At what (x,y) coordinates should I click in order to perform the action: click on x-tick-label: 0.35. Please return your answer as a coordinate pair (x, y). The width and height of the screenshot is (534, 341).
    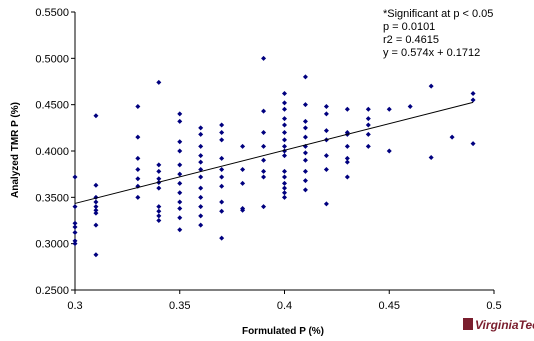
    Looking at the image, I should click on (179, 306).